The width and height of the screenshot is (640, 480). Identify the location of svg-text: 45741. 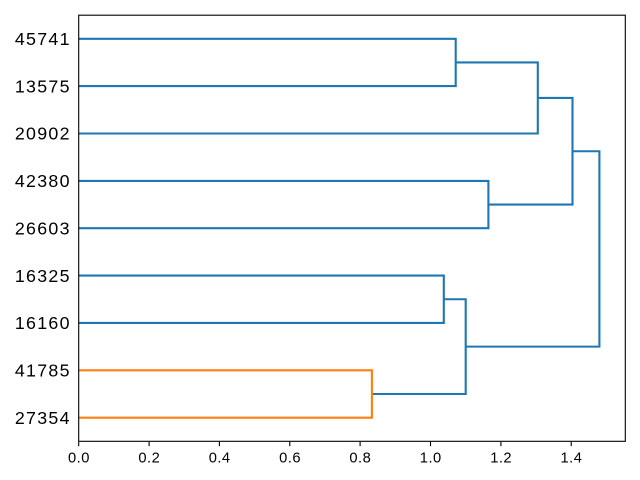
(43, 39).